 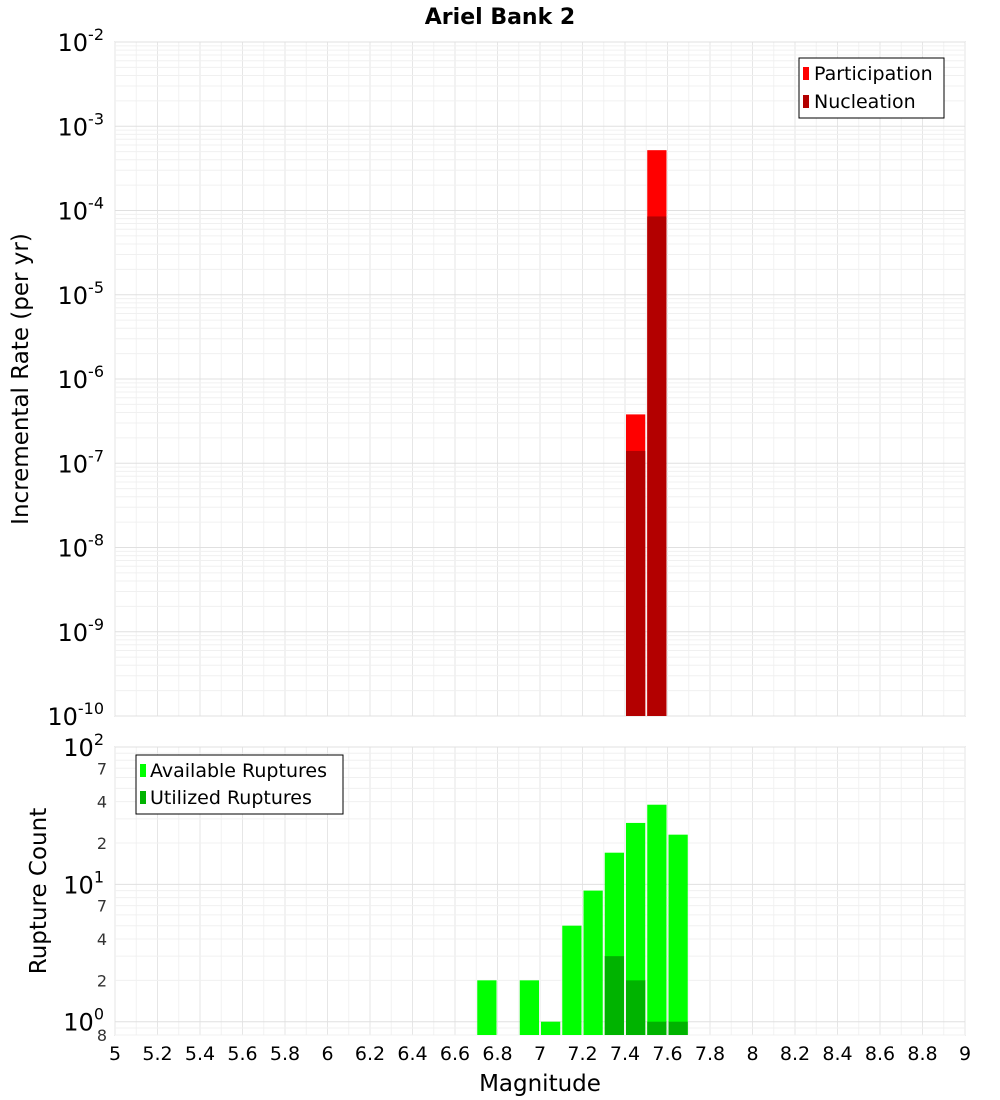 What do you see at coordinates (412, 1054) in the screenshot?
I see `x-tick-label: 6.4` at bounding box center [412, 1054].